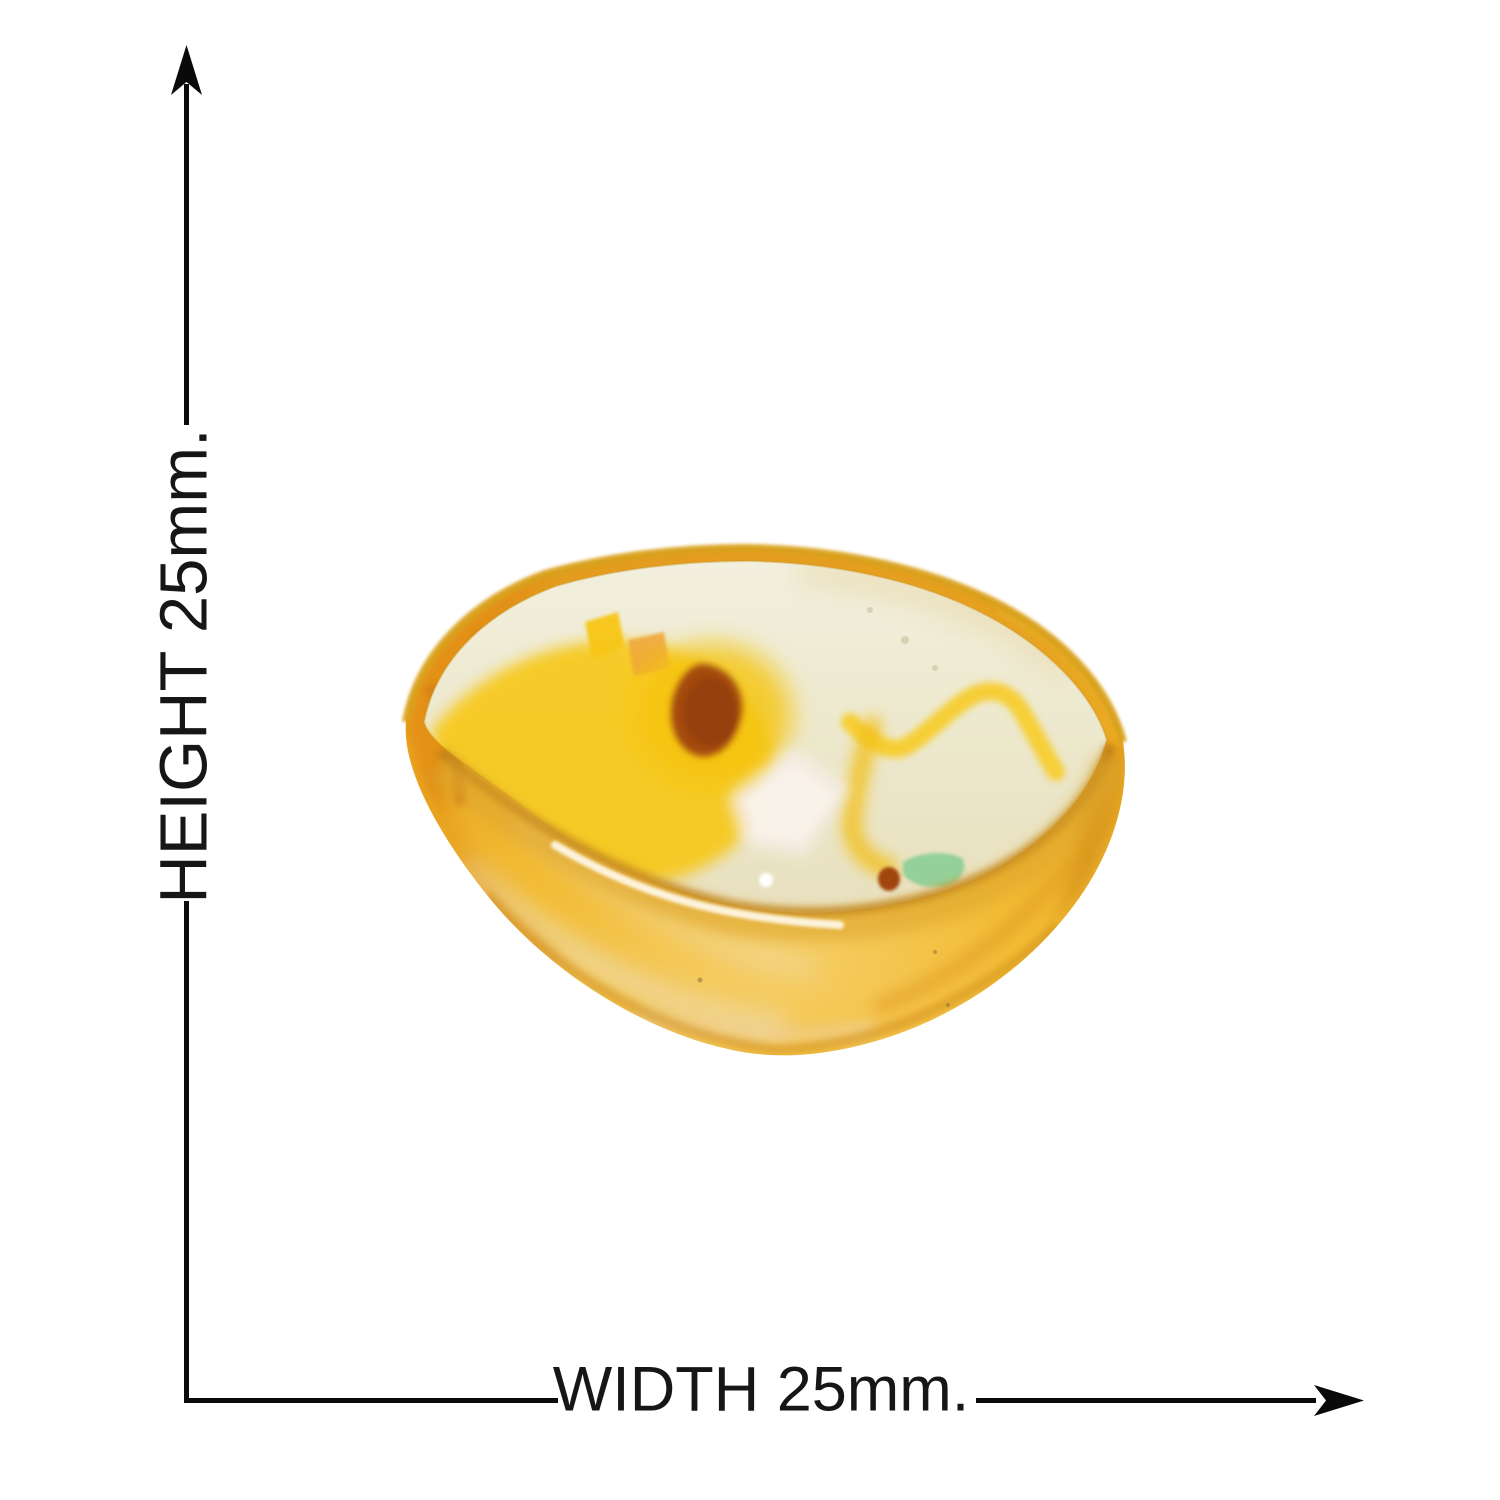 The width and height of the screenshot is (1500, 1500). I want to click on right-bottom-wisp, so click(976, 934).